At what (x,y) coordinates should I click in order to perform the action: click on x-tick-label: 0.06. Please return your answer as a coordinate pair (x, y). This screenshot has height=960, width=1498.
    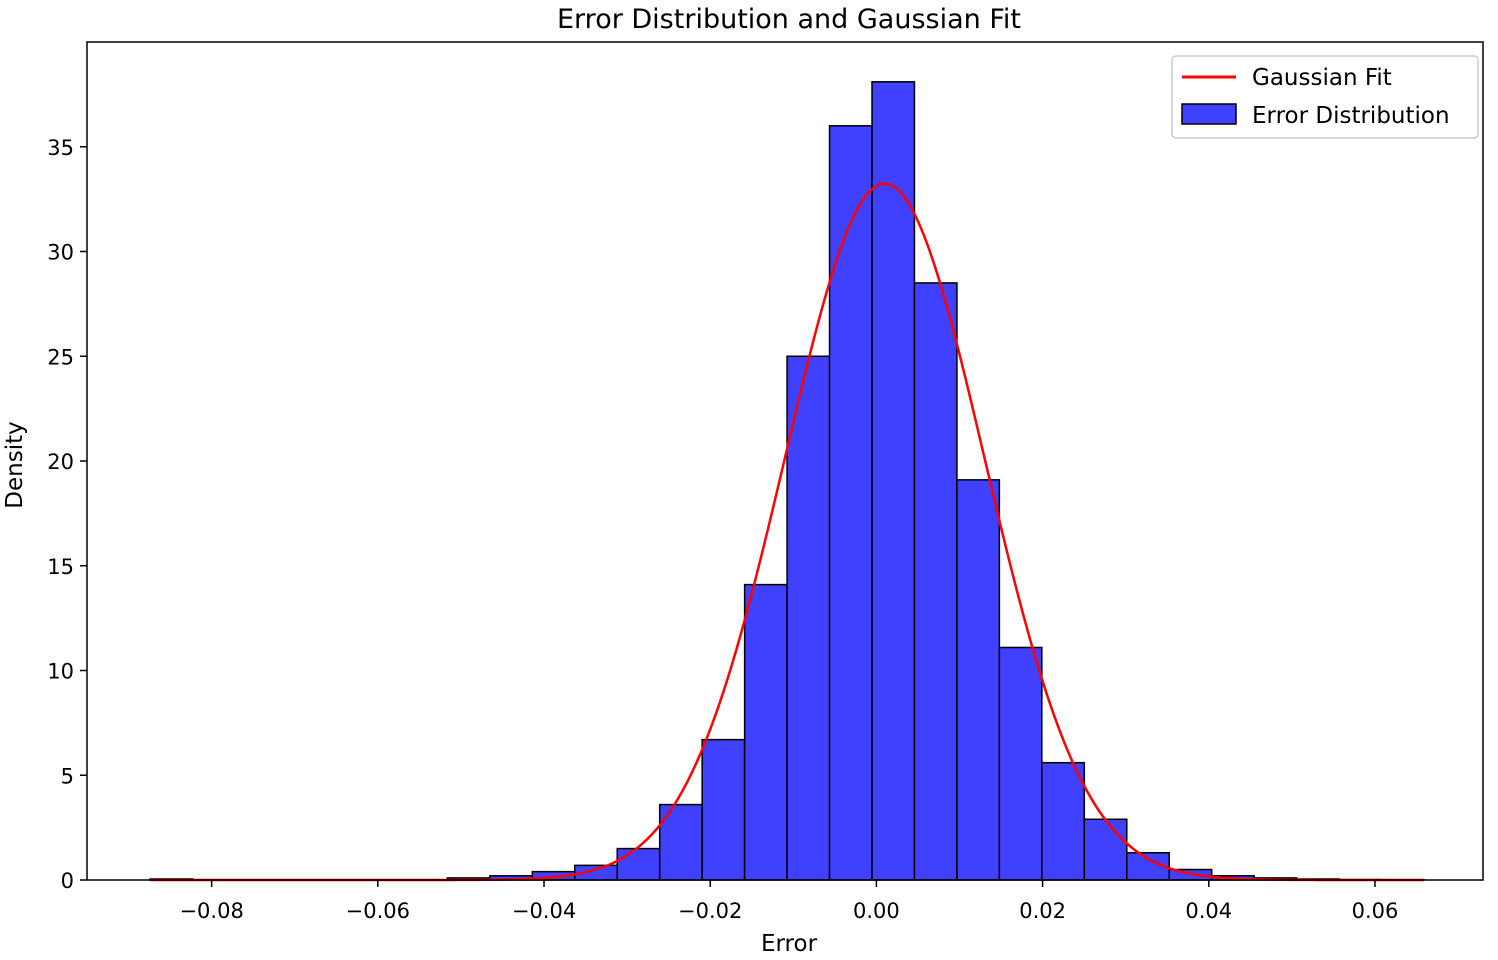
    Looking at the image, I should click on (1375, 911).